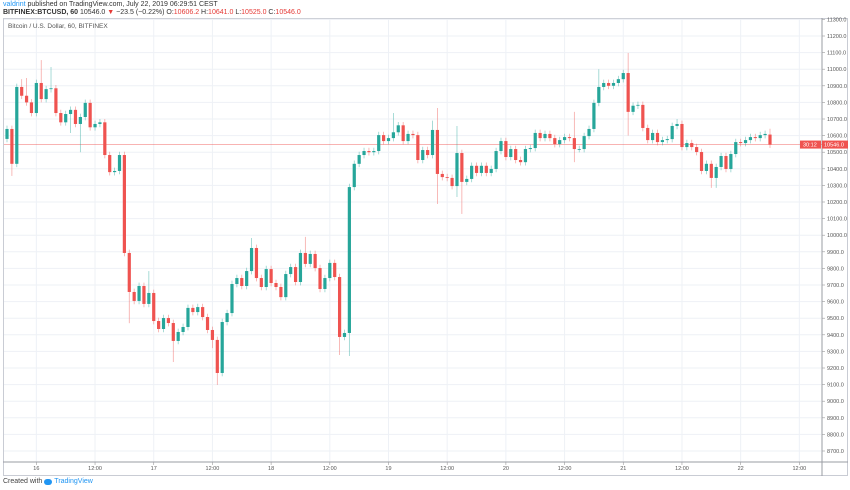 Image resolution: width=850 pixels, height=490 pixels. I want to click on y-tick-label: 9700.0, so click(835, 286).